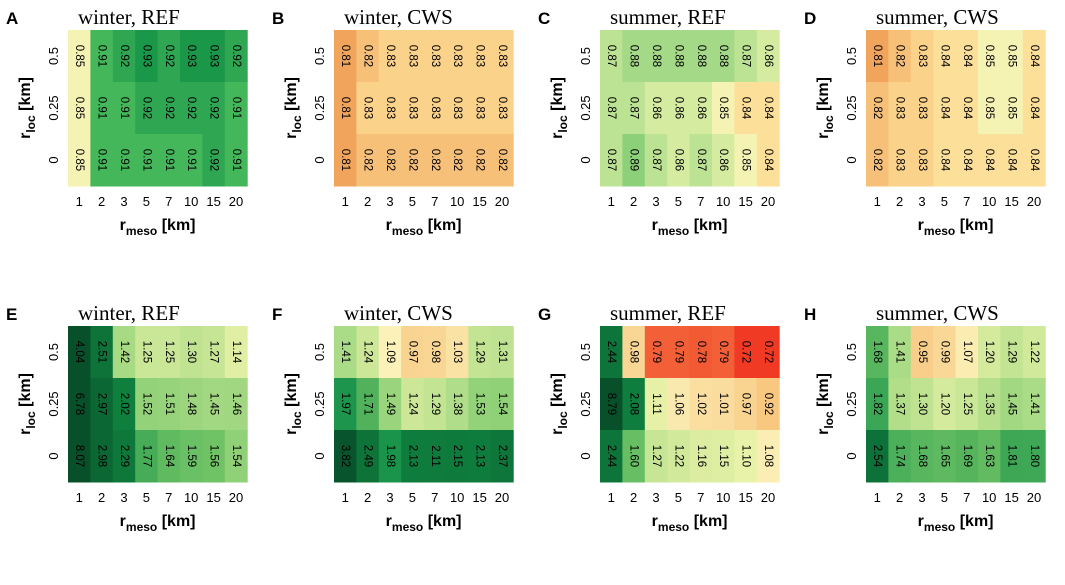  I want to click on cell-value-label: 1.60, so click(634, 456).